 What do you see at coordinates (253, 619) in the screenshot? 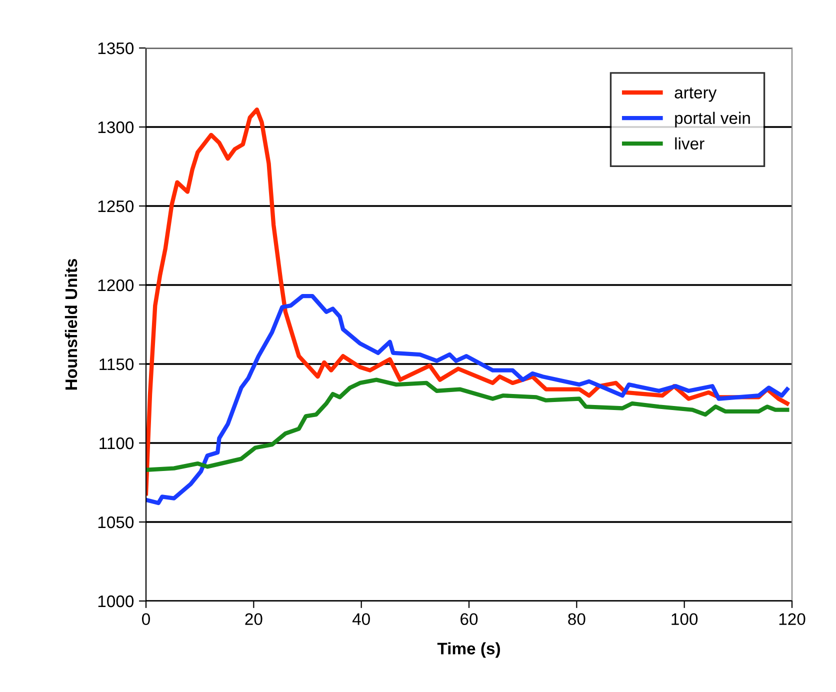
I see `x-tick-label: 20` at bounding box center [253, 619].